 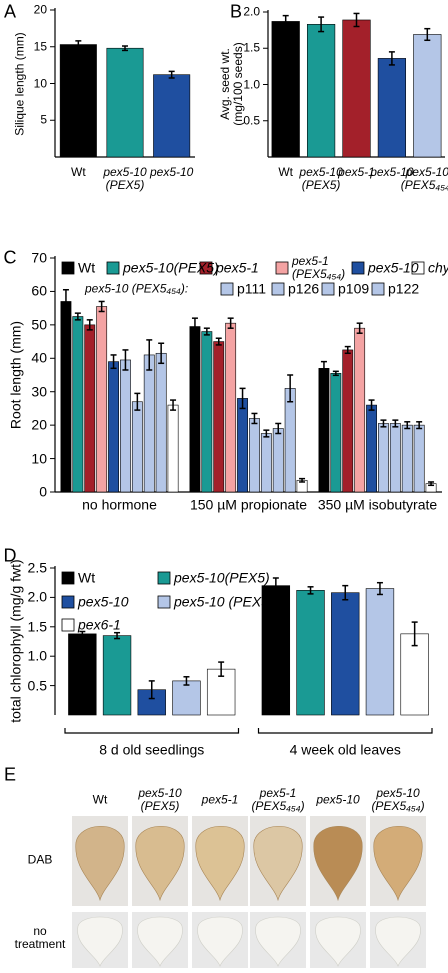 I want to click on legend-label: p109, so click(x=354, y=288).